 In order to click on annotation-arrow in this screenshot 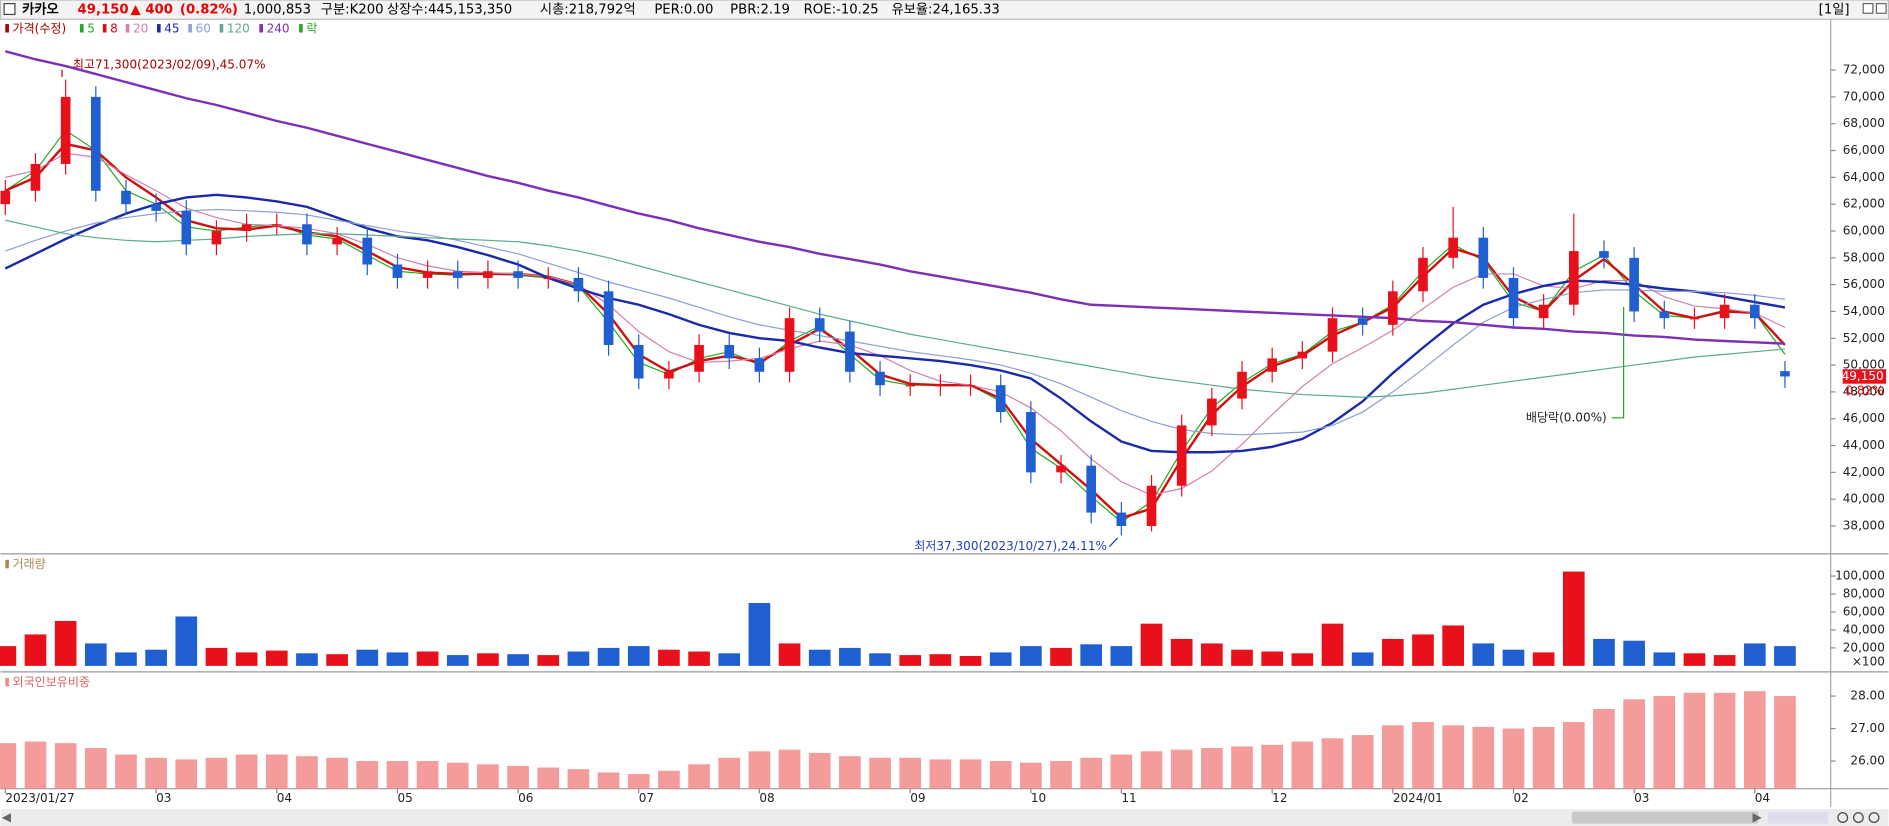, I will do `click(1113, 542)`.